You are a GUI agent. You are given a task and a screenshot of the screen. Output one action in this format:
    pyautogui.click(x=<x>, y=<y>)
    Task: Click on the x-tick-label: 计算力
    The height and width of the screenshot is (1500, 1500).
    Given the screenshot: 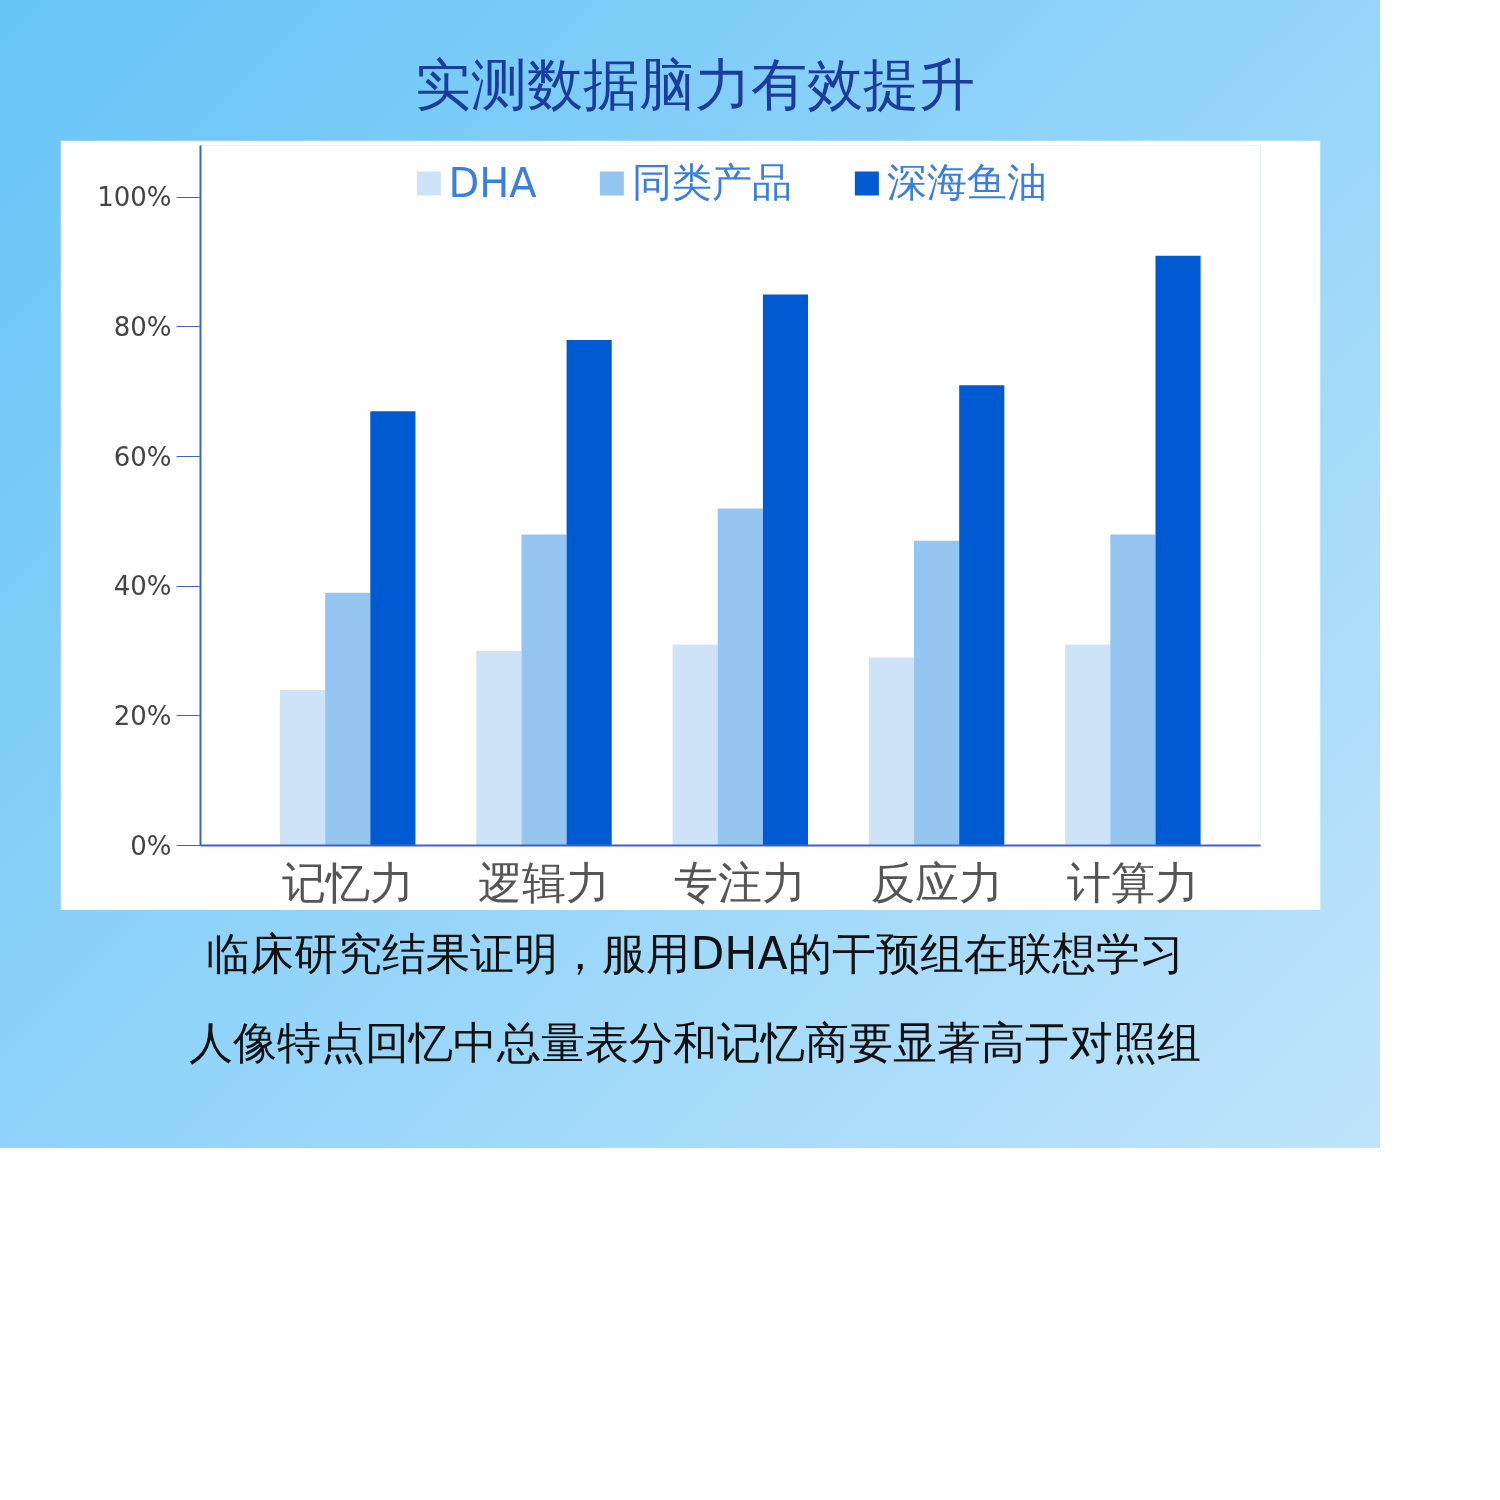 What is the action you would take?
    pyautogui.click(x=1132, y=882)
    